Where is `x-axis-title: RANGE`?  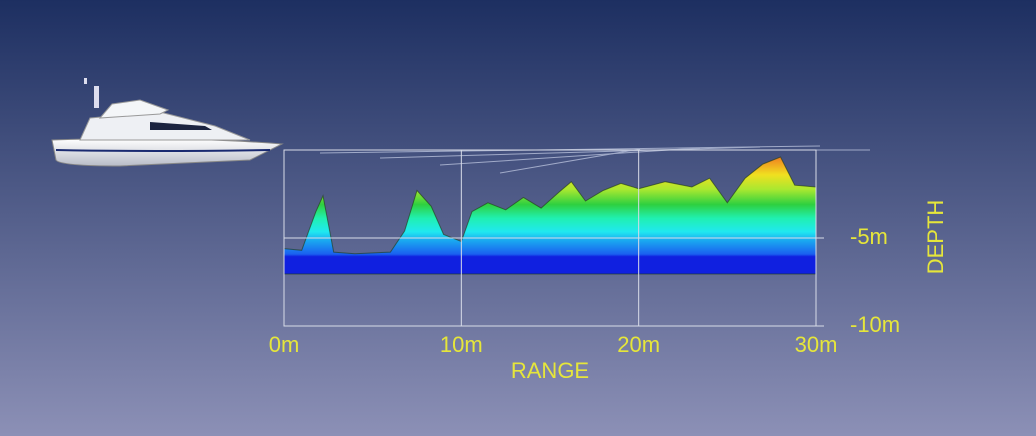
x-axis-title: RANGE is located at coordinates (550, 370).